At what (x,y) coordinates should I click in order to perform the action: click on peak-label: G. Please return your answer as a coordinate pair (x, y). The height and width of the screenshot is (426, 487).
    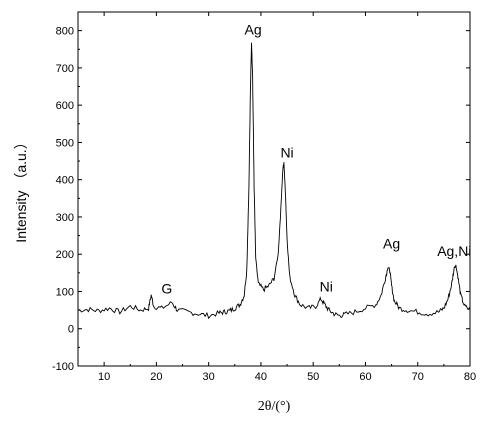
    Looking at the image, I should click on (166, 288).